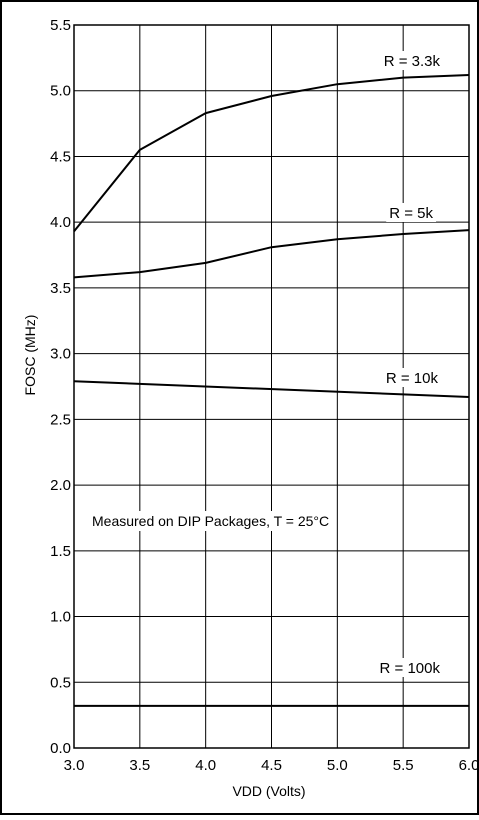 The width and height of the screenshot is (479, 820). Describe the element at coordinates (60, 222) in the screenshot. I see `y-tick-label: 4.0` at that location.